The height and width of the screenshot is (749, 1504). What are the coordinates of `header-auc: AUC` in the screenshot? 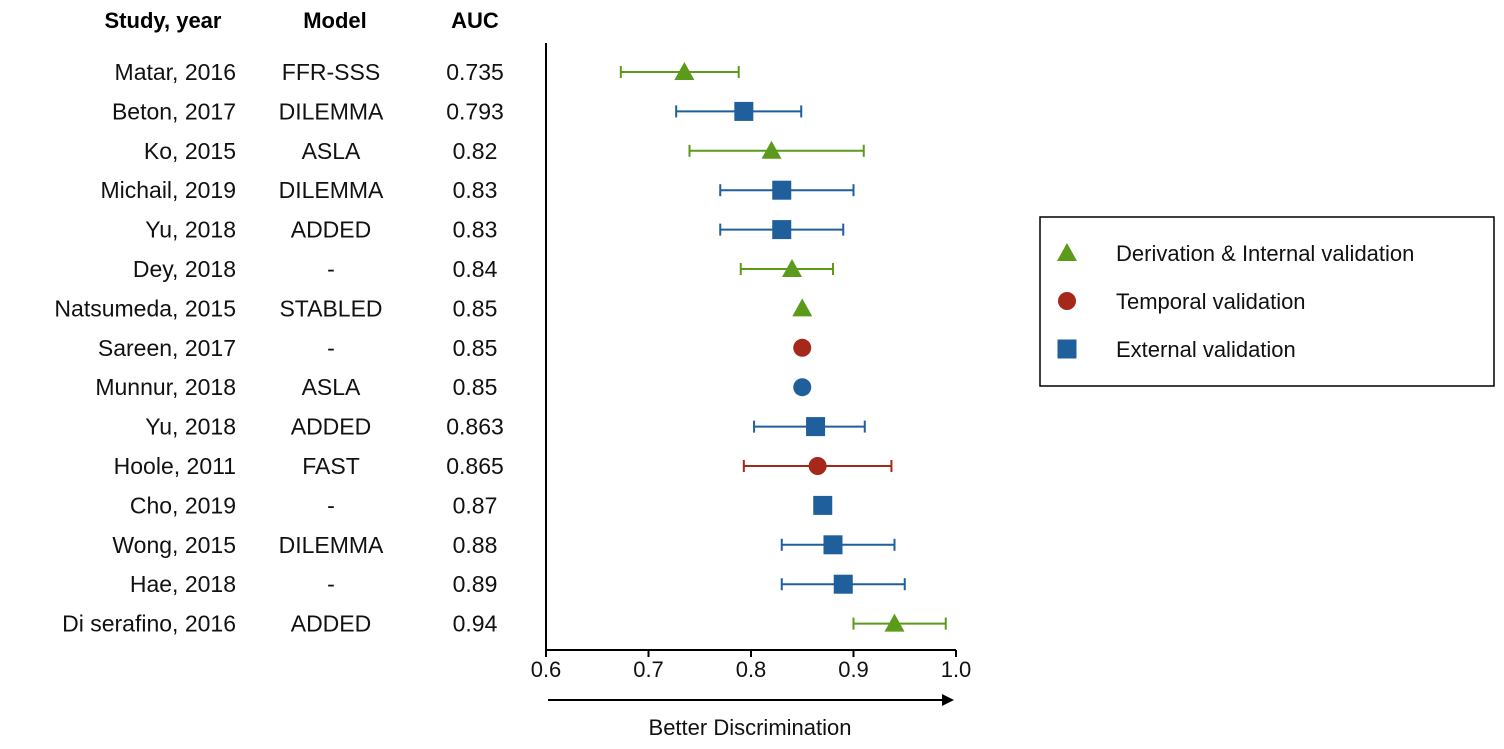 It's located at (475, 20).